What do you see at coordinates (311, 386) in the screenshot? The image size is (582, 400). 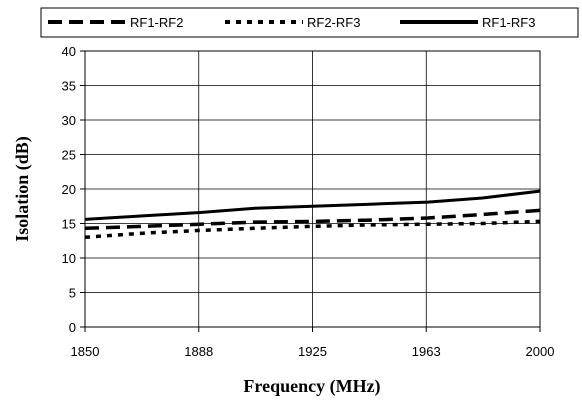 I see `x-axis-title: Frequency (MHz)` at bounding box center [311, 386].